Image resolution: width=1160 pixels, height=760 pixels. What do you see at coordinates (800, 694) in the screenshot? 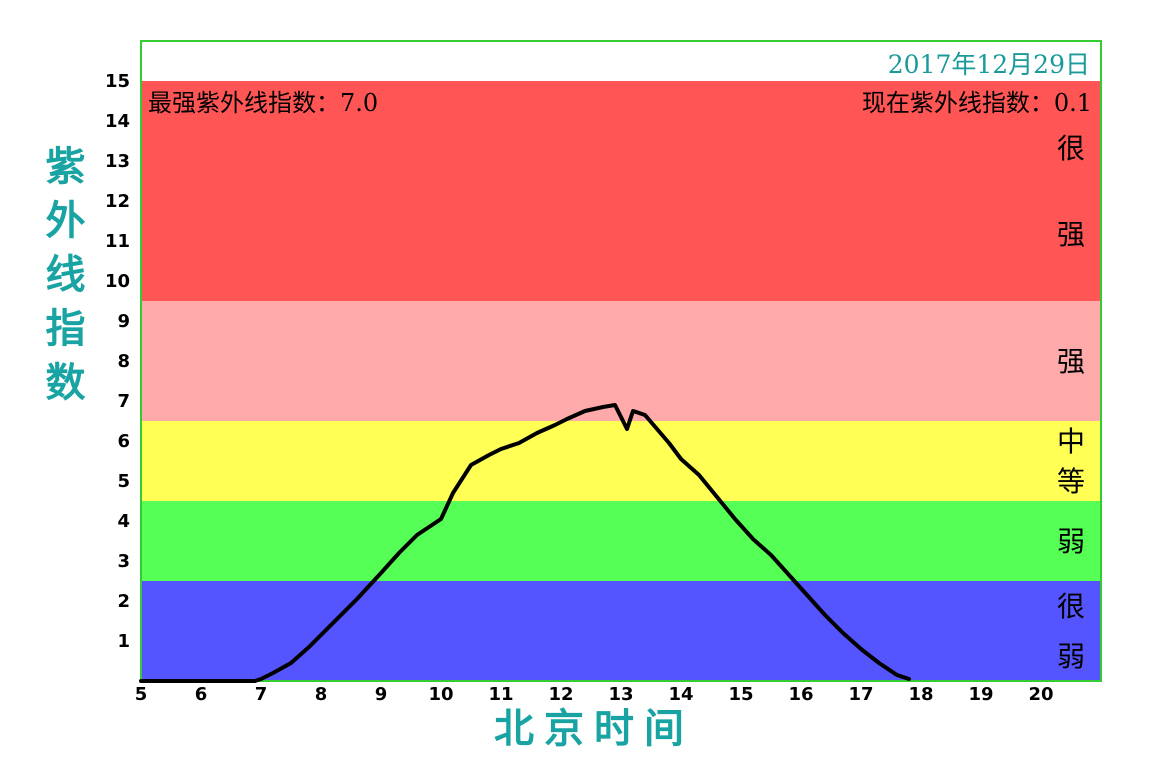
I see `x-tick-label-11: 16` at bounding box center [800, 694].